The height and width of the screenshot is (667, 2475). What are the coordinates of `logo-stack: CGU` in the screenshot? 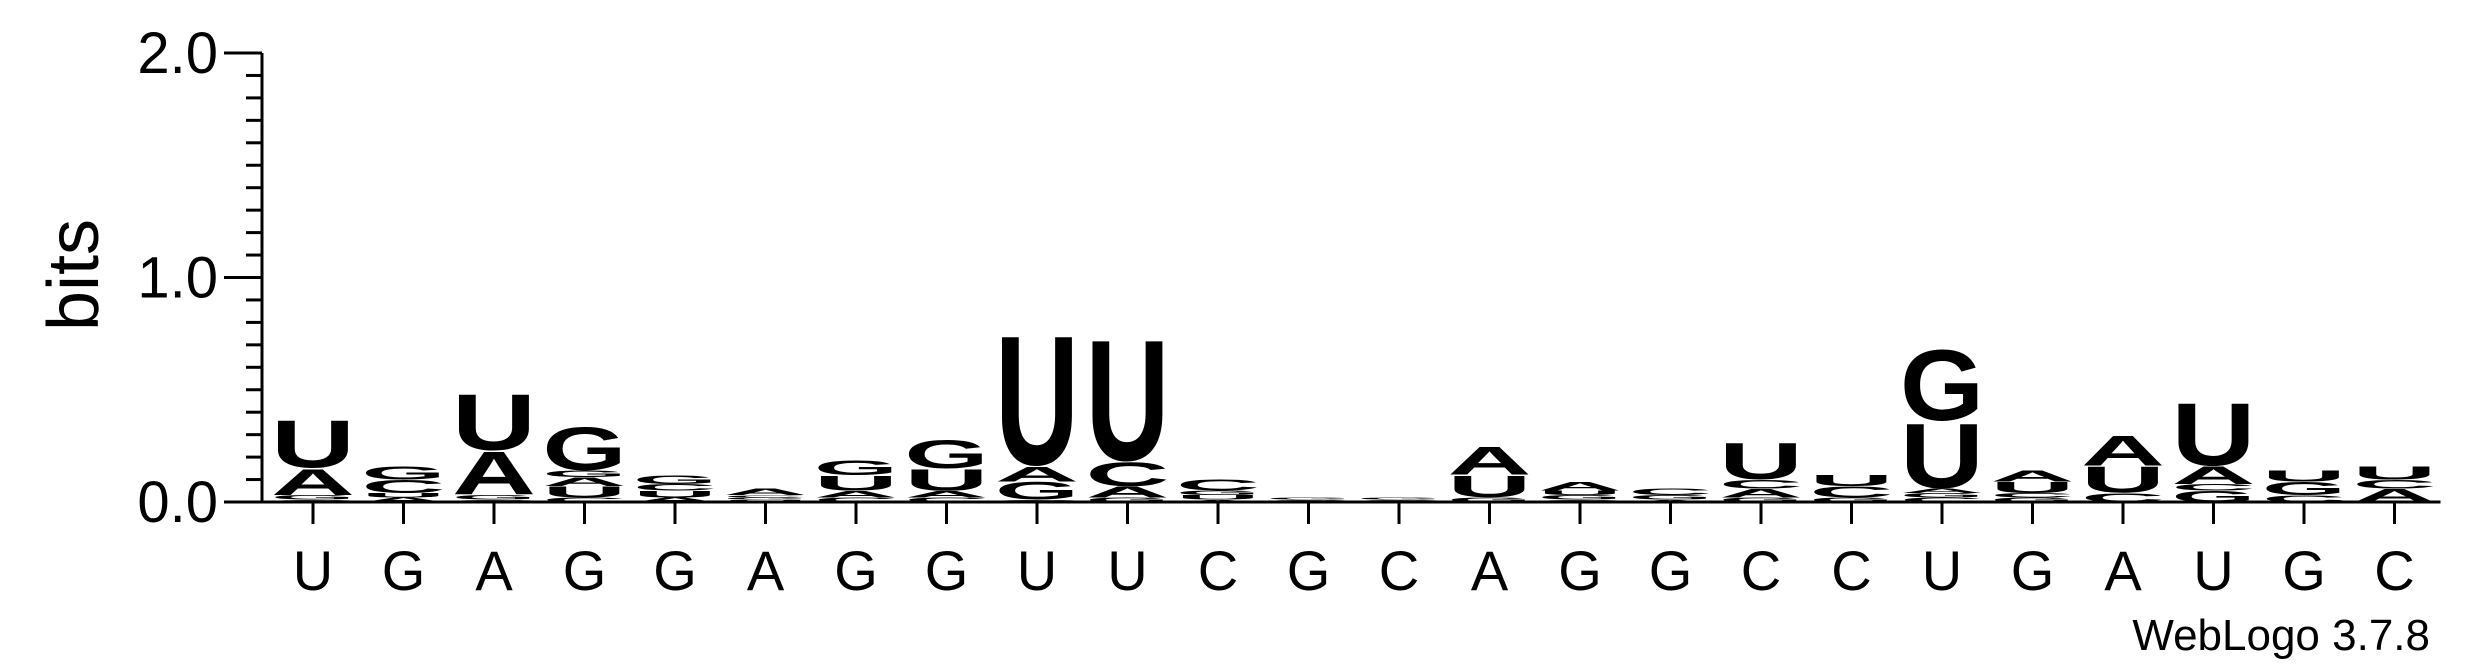 It's located at (2304, 486).